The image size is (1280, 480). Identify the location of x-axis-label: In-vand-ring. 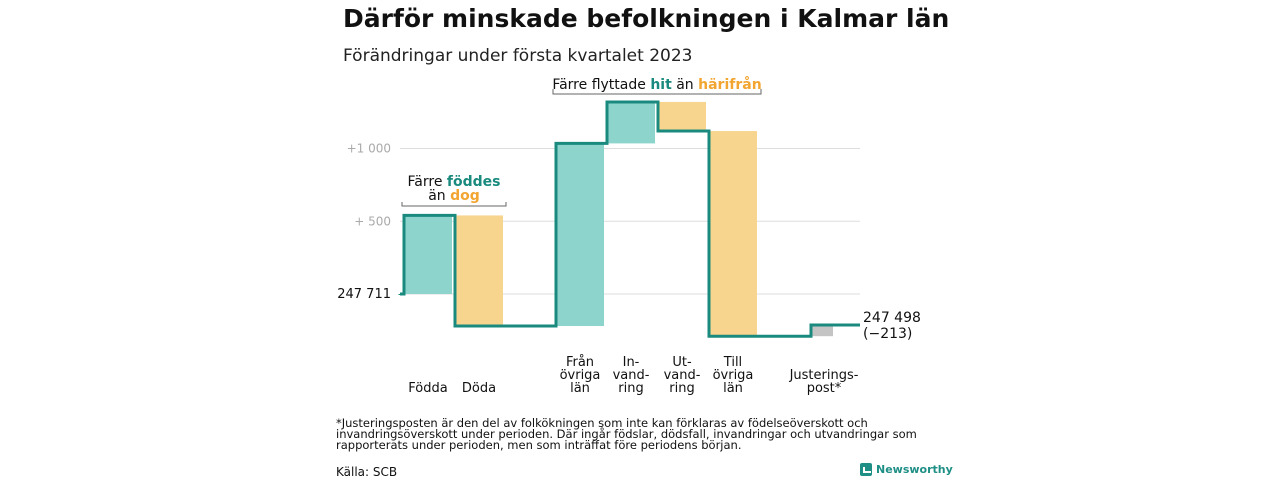
(631, 375).